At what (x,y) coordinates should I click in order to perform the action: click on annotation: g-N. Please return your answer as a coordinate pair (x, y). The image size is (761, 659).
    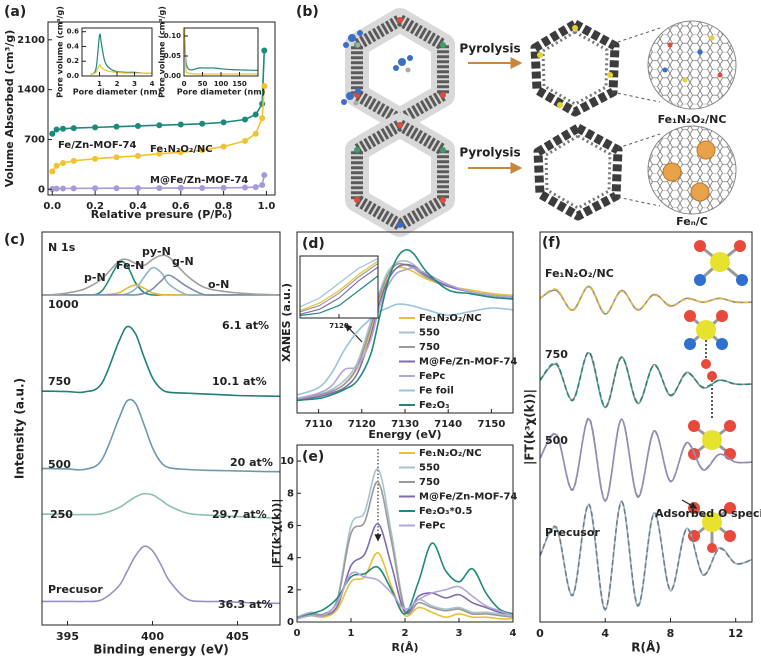
    Looking at the image, I should click on (183, 261).